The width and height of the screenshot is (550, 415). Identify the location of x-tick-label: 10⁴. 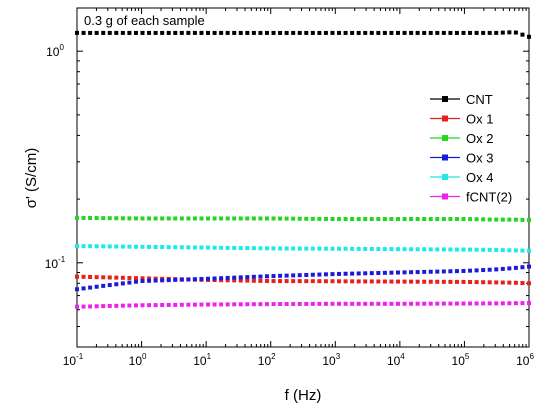
(396, 360).